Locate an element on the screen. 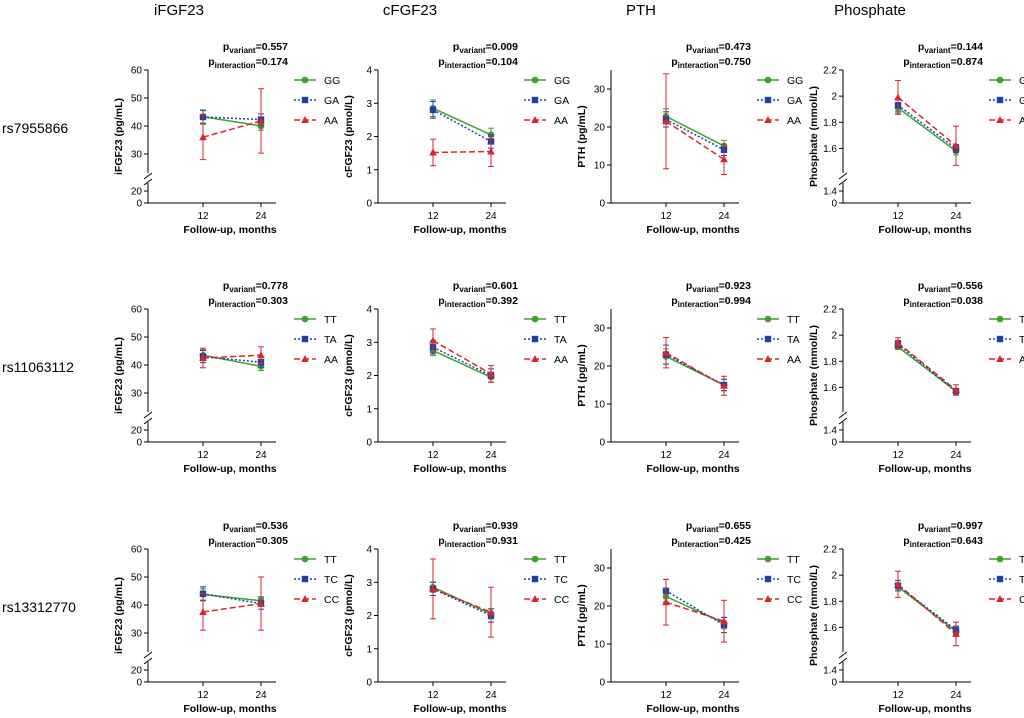 Image resolution: width=1024 pixels, height=718 pixels. column-title: PTH is located at coordinates (641, 10).